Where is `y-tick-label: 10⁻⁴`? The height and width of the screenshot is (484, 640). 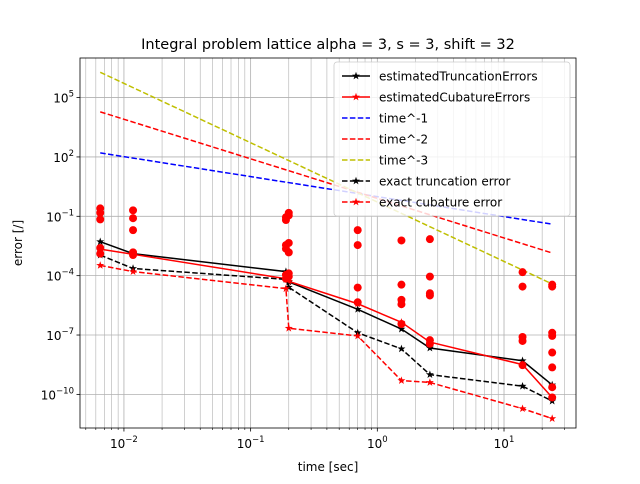
y-tick-label: 10⁻⁴ is located at coordinates (60, 276).